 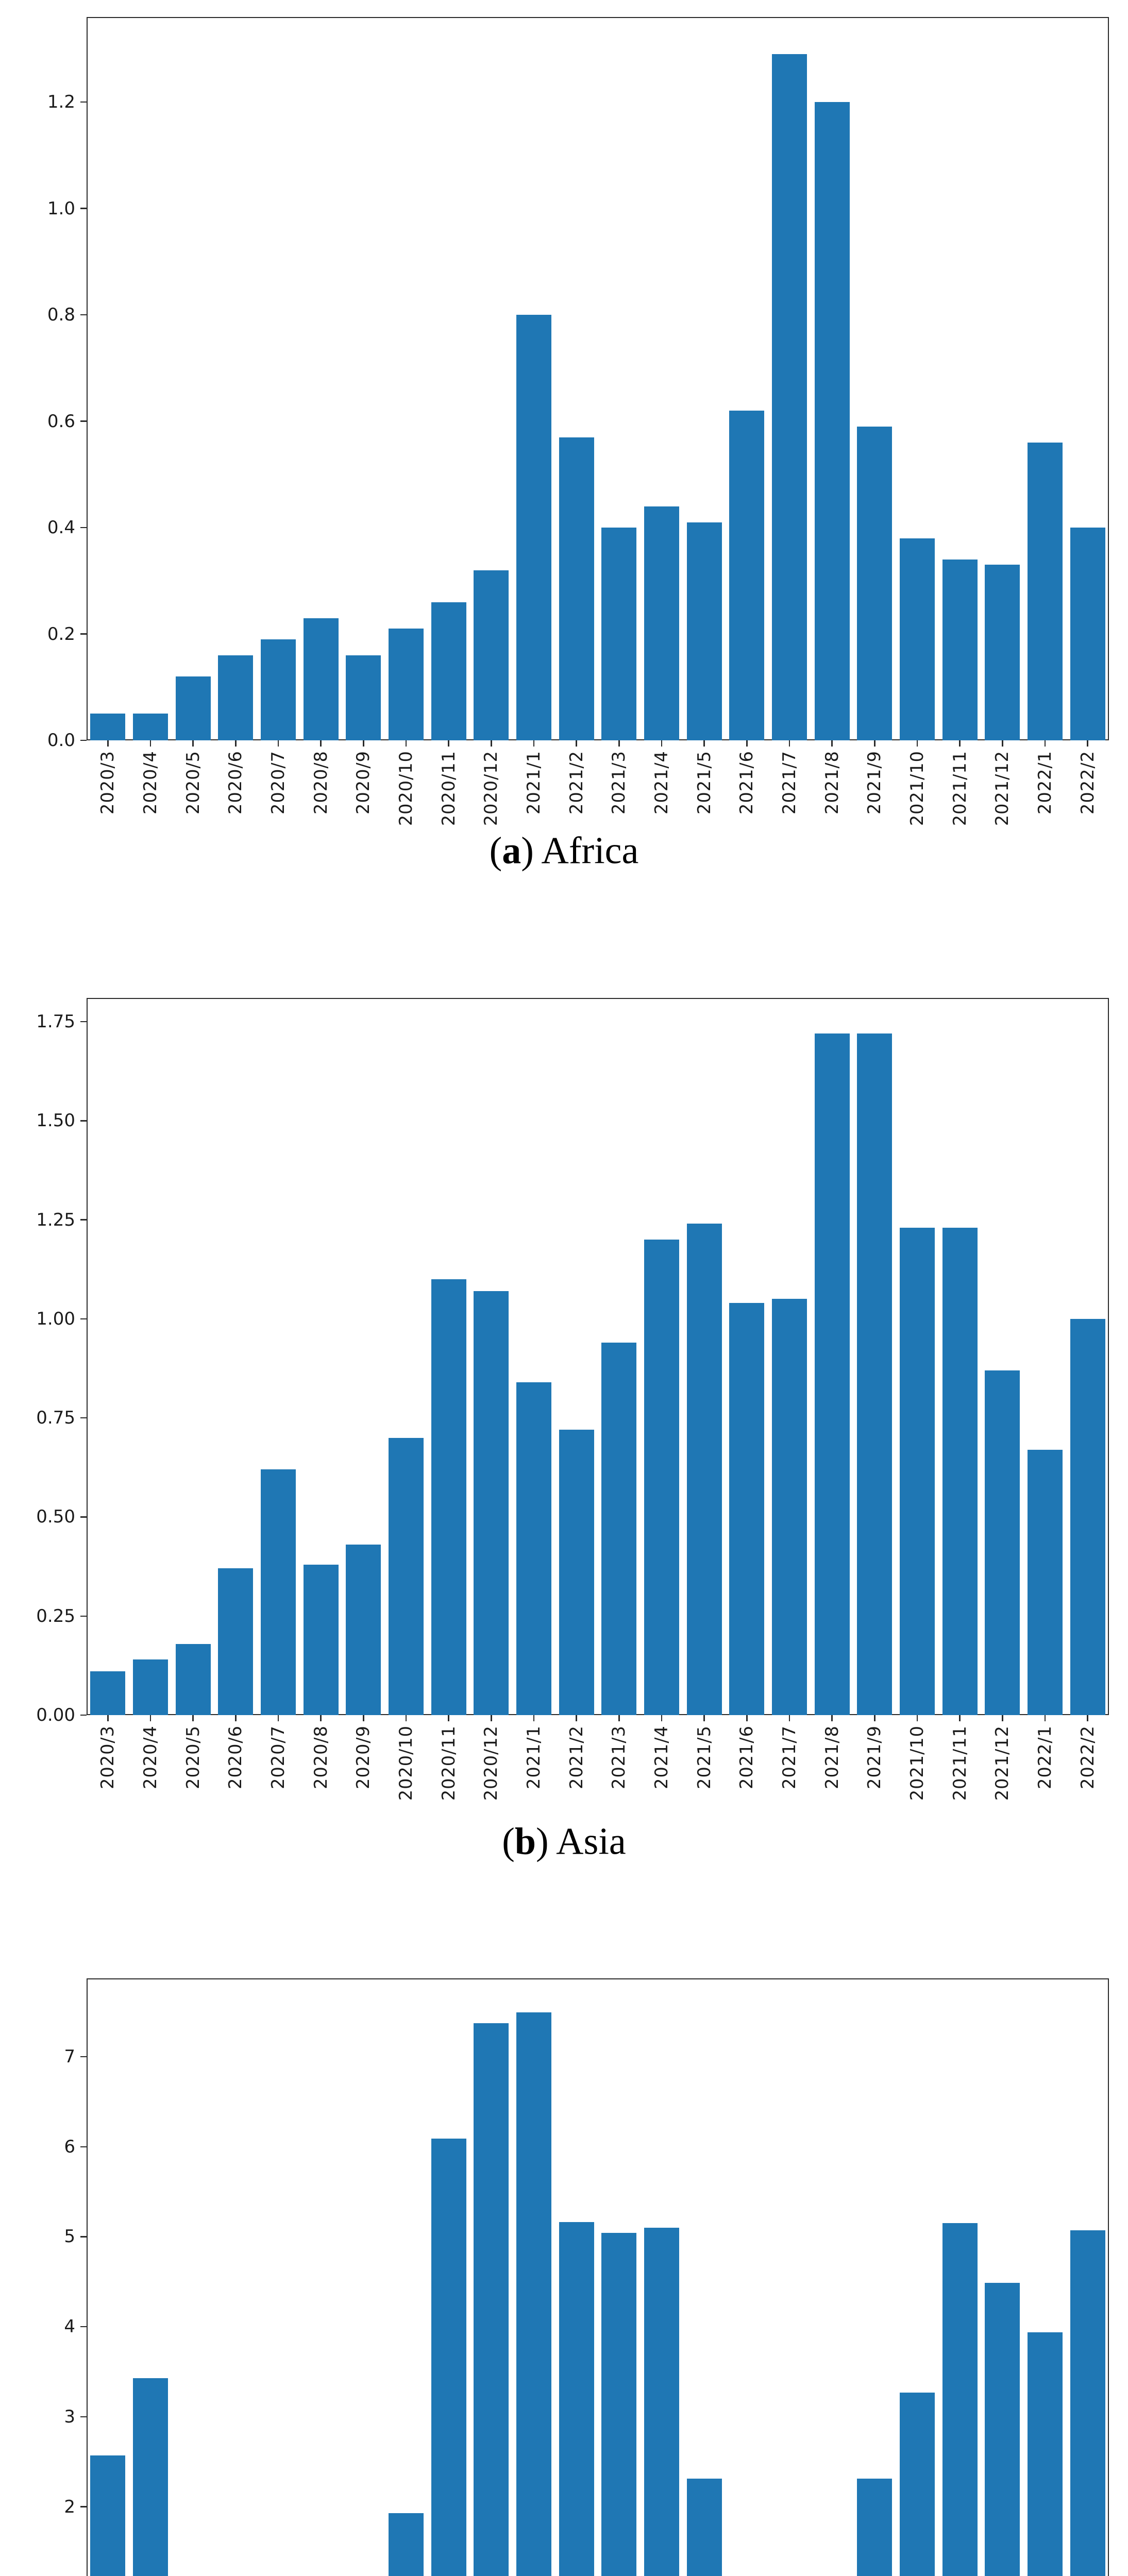 I want to click on bar-africa-2021/4, so click(x=662, y=623).